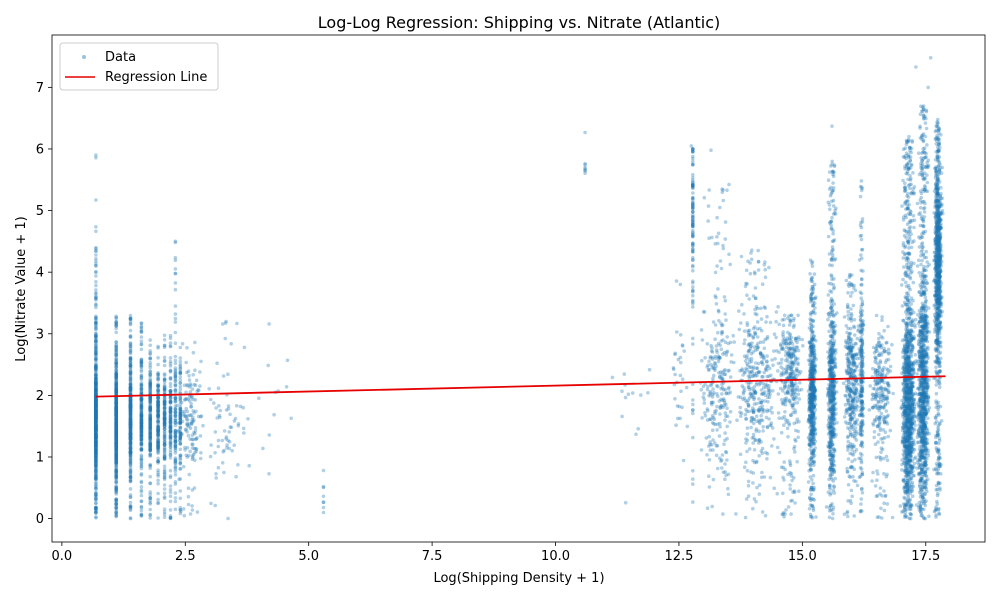  I want to click on data-point-2095, so click(164, 472).